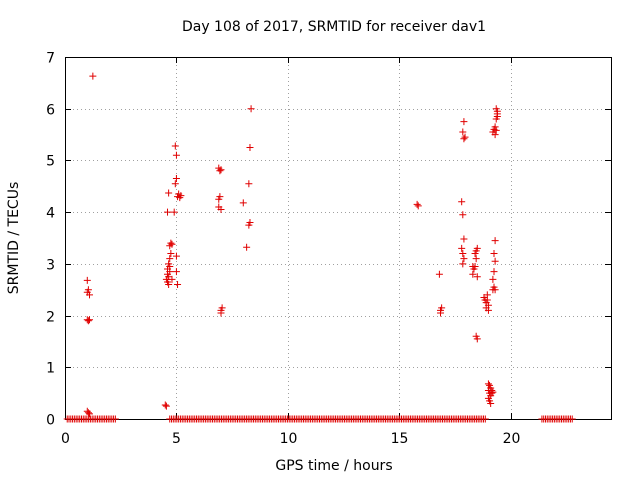 This screenshot has height=480, width=640. What do you see at coordinates (512, 439) in the screenshot?
I see `x-tick-label: 20` at bounding box center [512, 439].